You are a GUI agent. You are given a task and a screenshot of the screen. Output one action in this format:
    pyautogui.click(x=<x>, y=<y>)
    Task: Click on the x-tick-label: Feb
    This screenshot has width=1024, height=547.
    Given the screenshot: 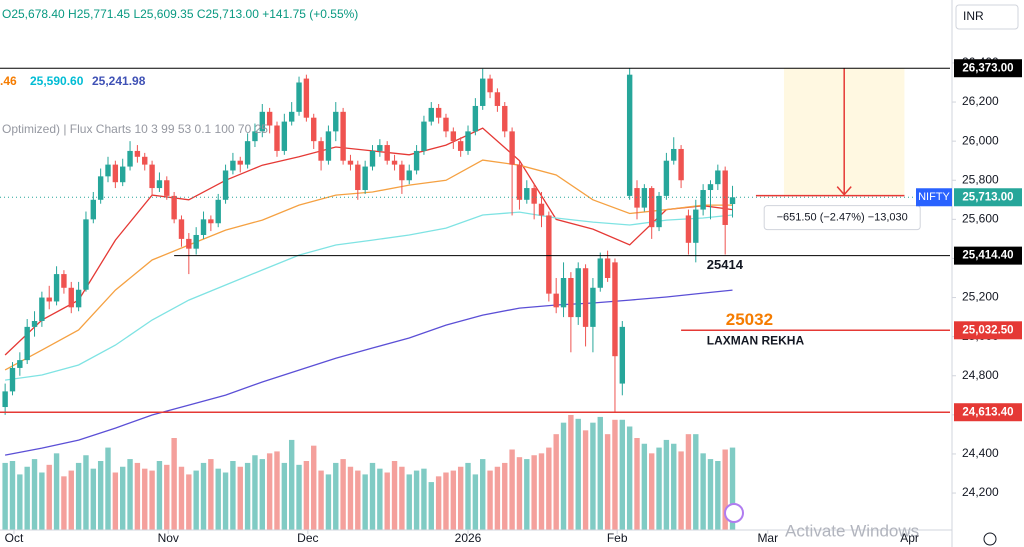 What is the action you would take?
    pyautogui.click(x=617, y=538)
    